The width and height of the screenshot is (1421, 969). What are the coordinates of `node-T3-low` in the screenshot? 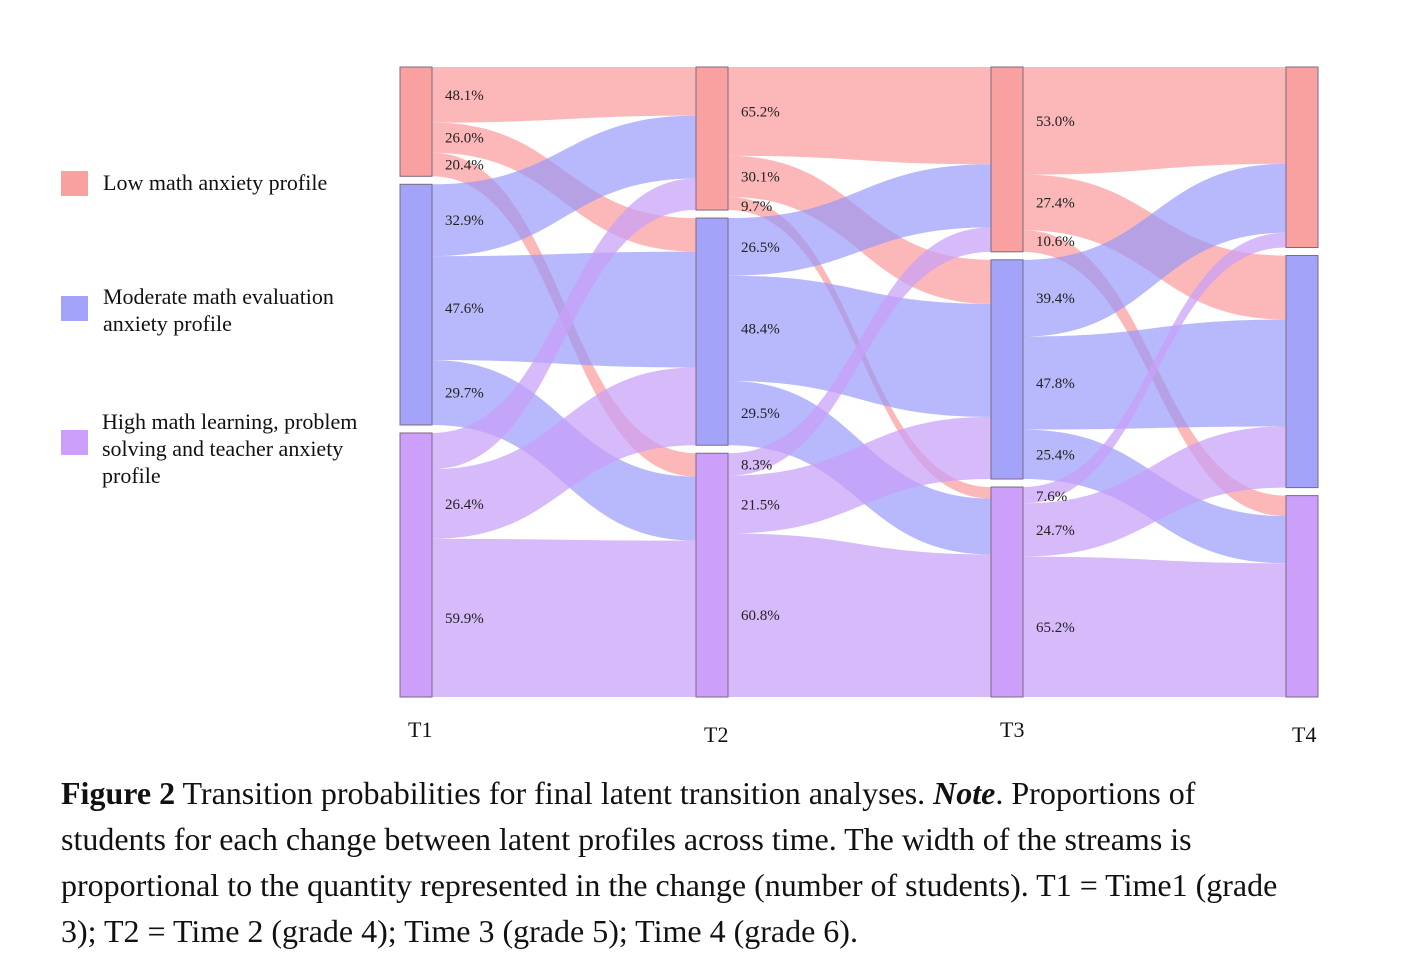 It's located at (1007, 159).